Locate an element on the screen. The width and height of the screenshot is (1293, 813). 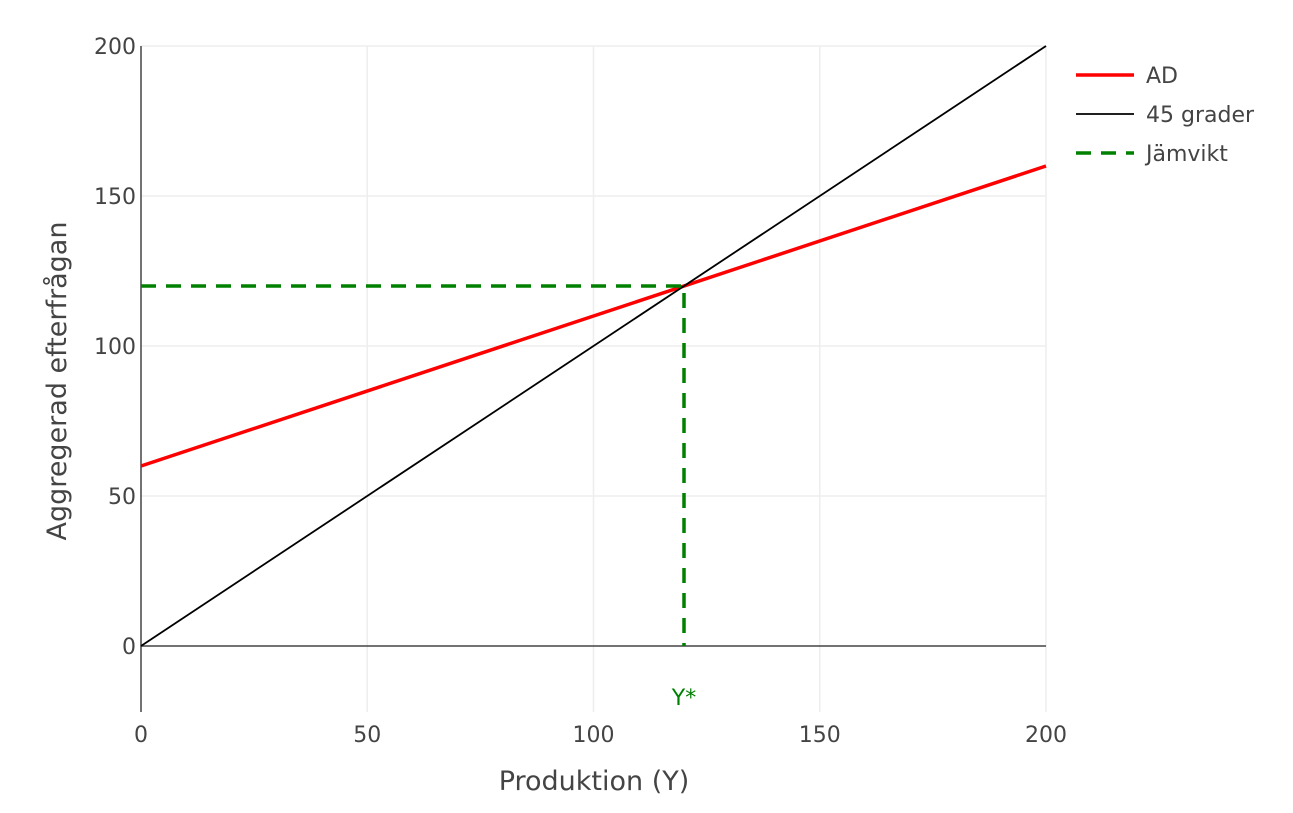
y-tick-labels: 0 50 100 150 200 is located at coordinates (115, 347).